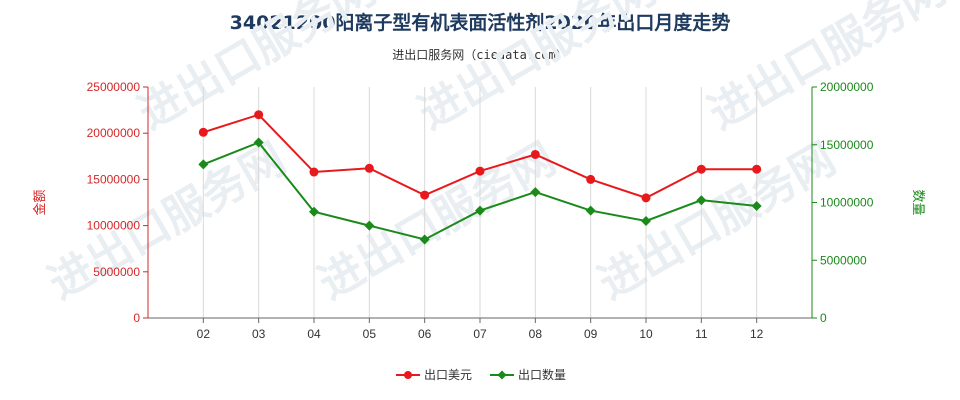  What do you see at coordinates (425, 334) in the screenshot?
I see `x-tick-label: 06` at bounding box center [425, 334].